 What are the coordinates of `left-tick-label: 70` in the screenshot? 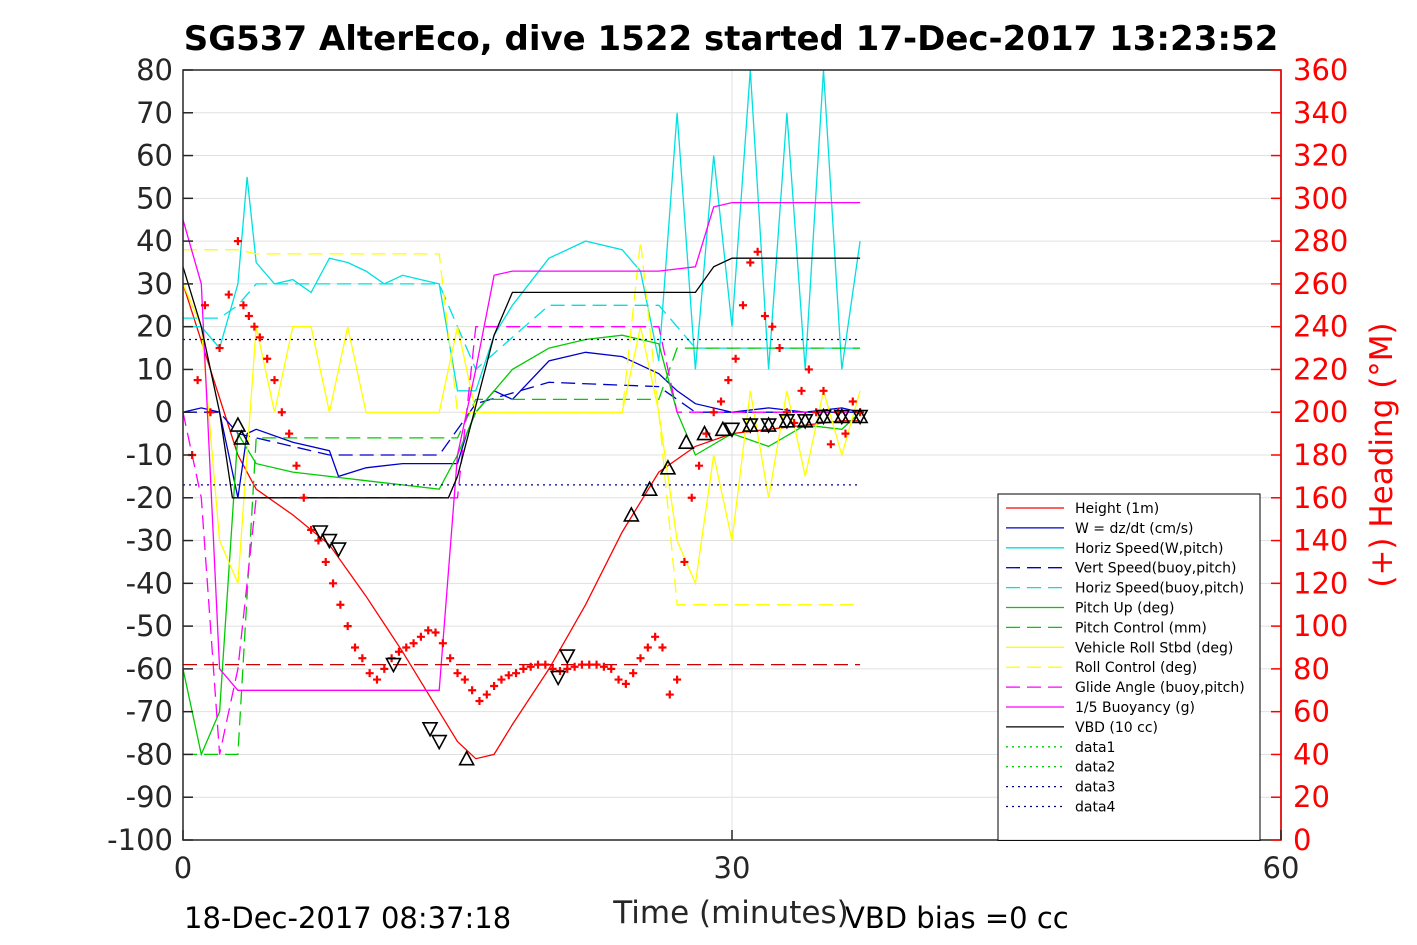 It's located at (154, 113).